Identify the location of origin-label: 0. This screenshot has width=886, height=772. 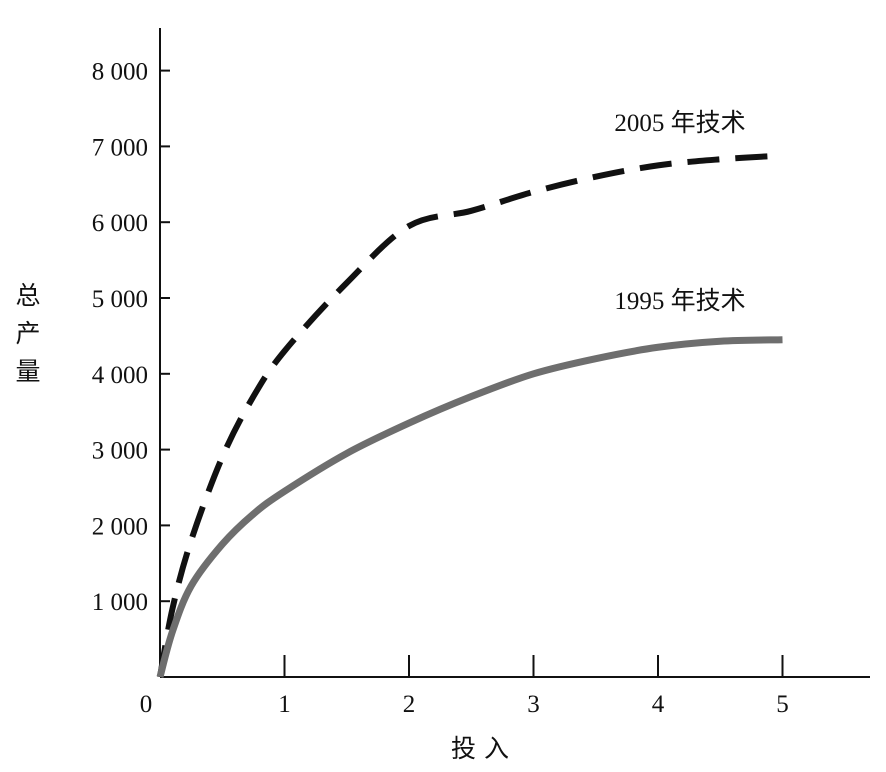
(146, 704).